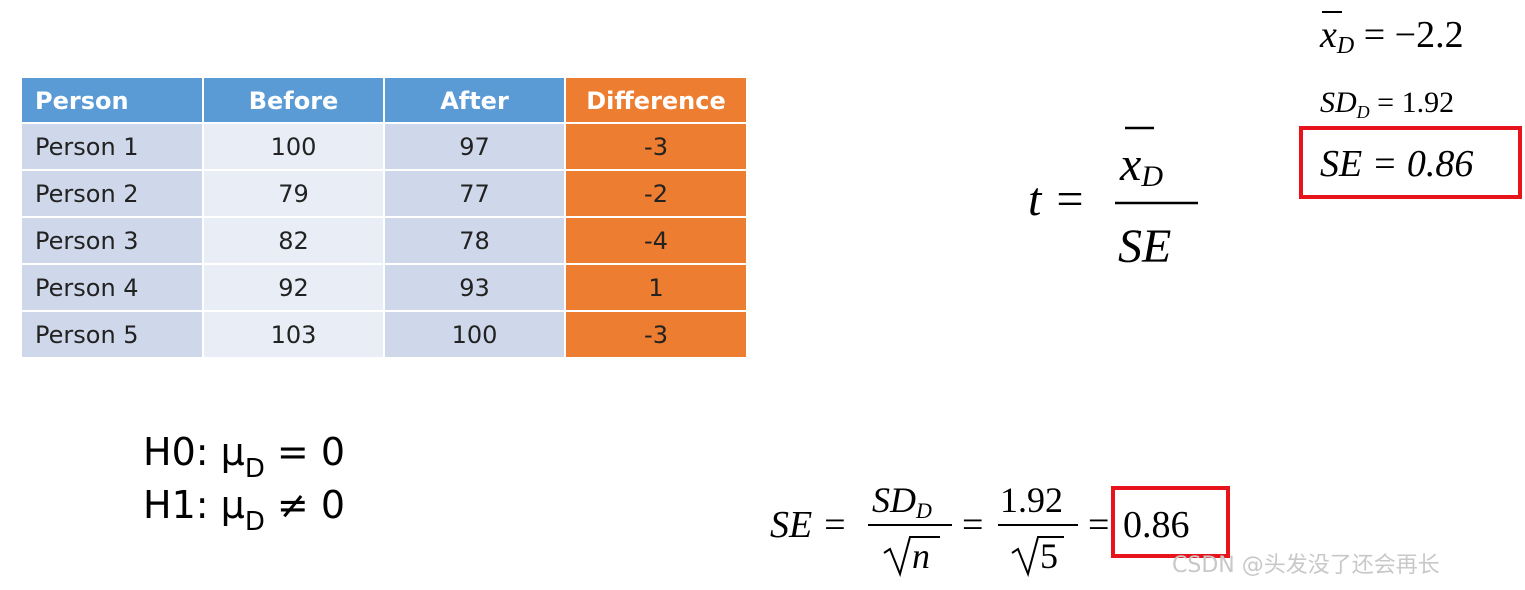  I want to click on cell-text: 79, so click(293, 194).